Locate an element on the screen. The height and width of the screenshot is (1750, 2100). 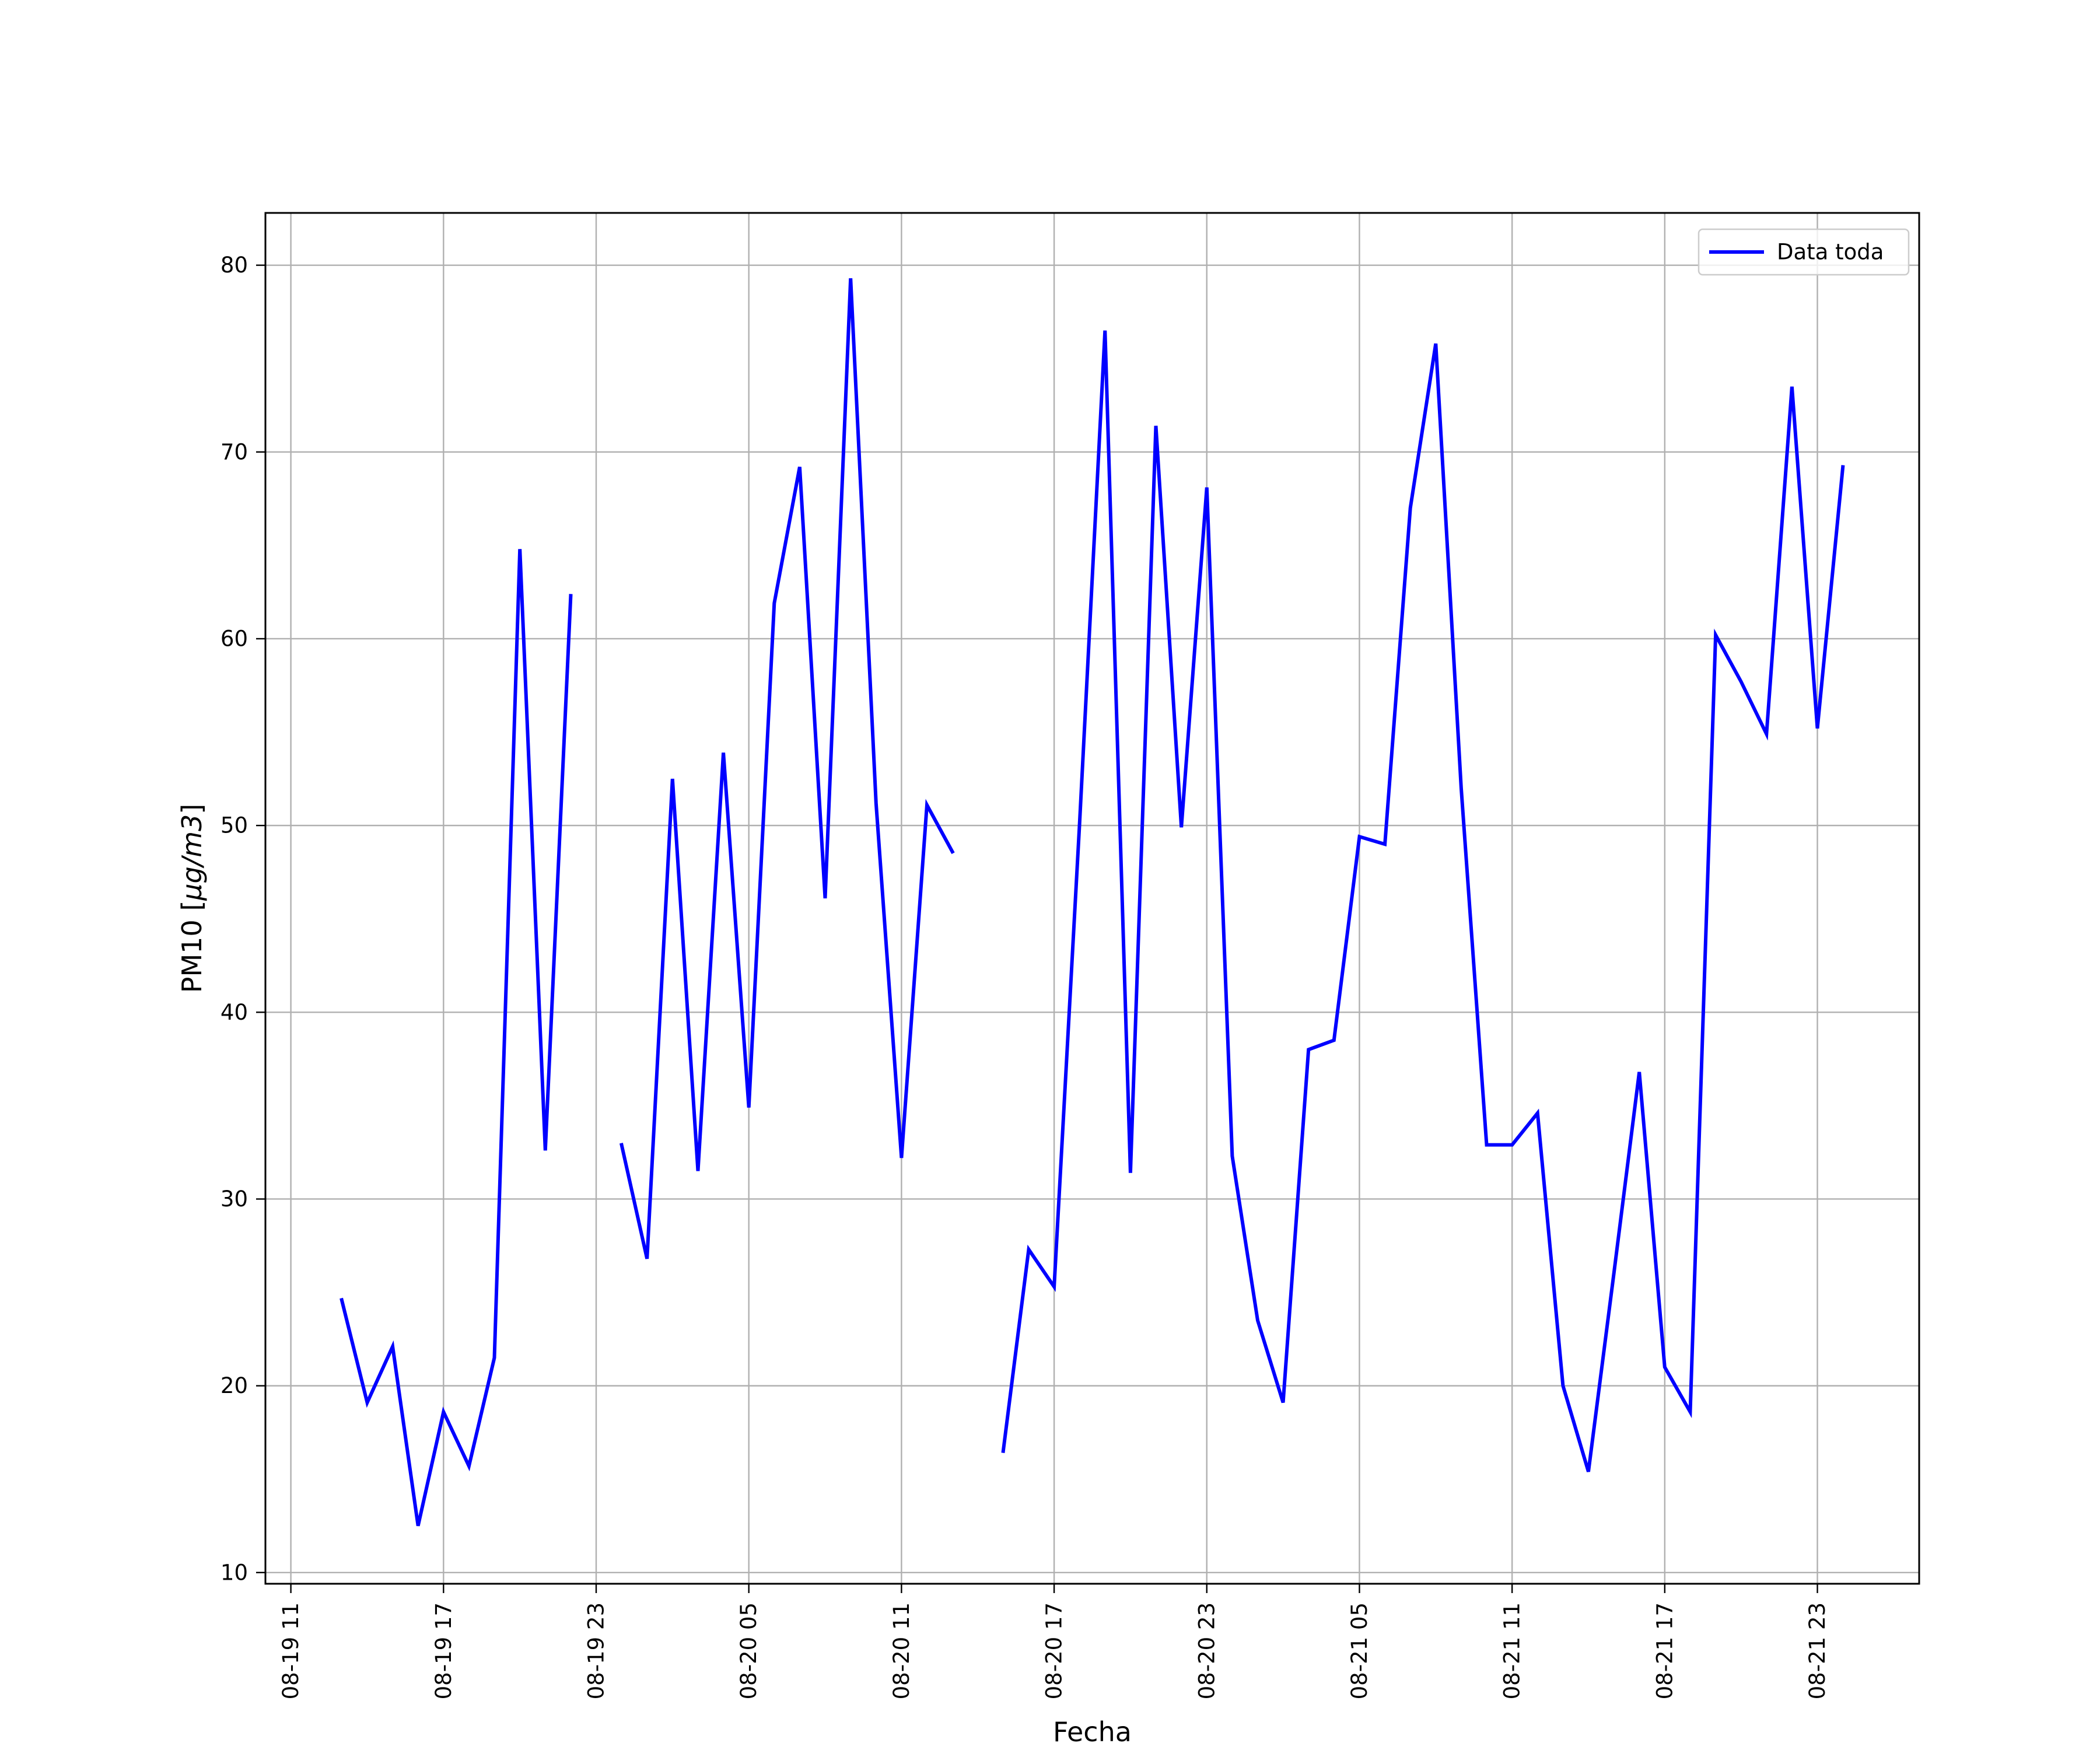
y-tick-label: 10 is located at coordinates (234, 1573).